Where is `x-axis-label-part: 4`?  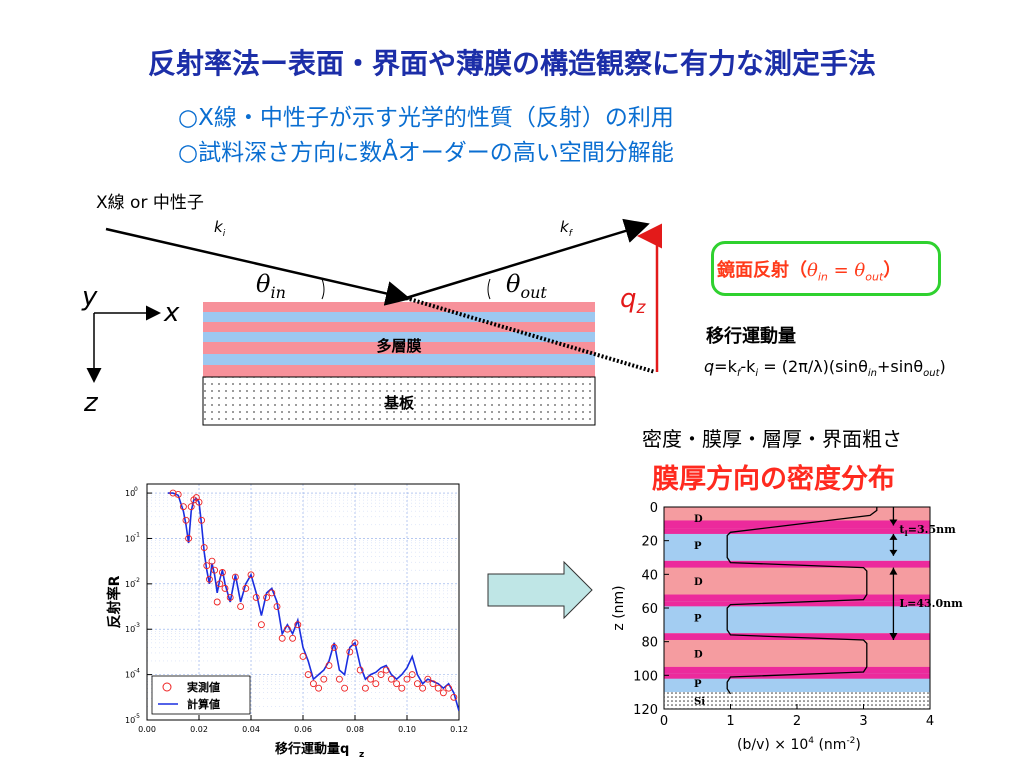 x-axis-label-part: 4 is located at coordinates (811, 741).